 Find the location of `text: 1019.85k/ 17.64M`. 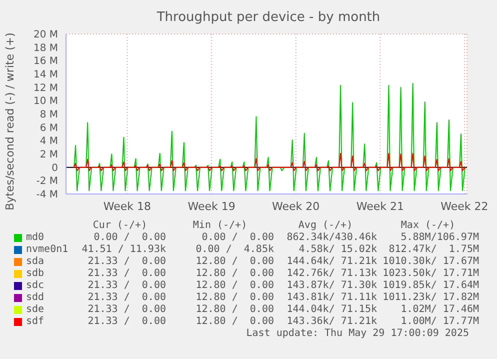

text: 1019.85k/ 17.64M is located at coordinates (430, 286).